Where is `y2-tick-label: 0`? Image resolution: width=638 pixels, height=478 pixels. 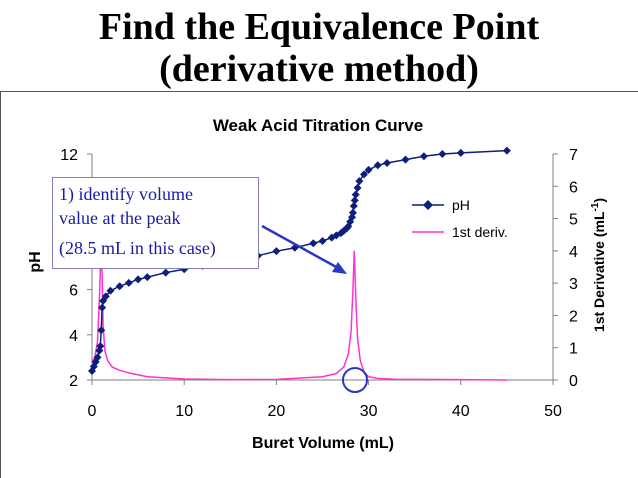 y2-tick-label: 0 is located at coordinates (573, 381).